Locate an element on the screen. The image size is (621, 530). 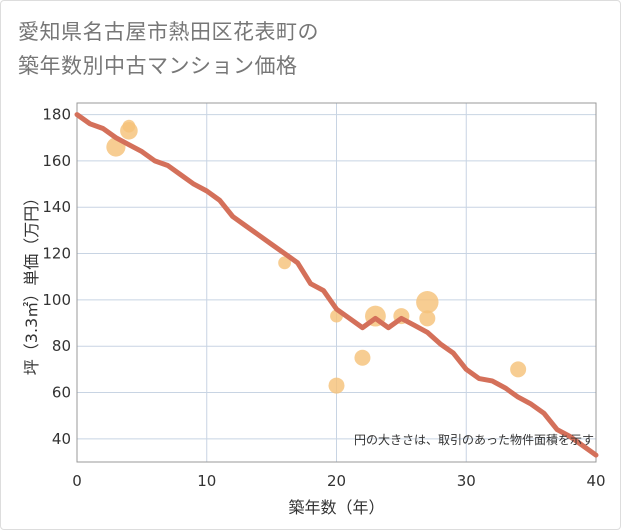
x-tick-label-20: 20 is located at coordinates (336, 481).